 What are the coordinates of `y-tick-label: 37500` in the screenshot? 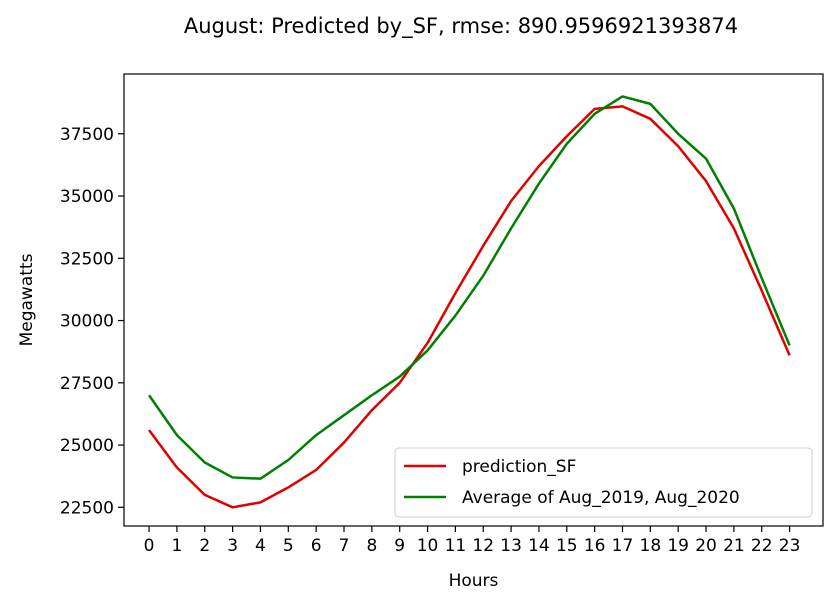 It's located at (87, 135).